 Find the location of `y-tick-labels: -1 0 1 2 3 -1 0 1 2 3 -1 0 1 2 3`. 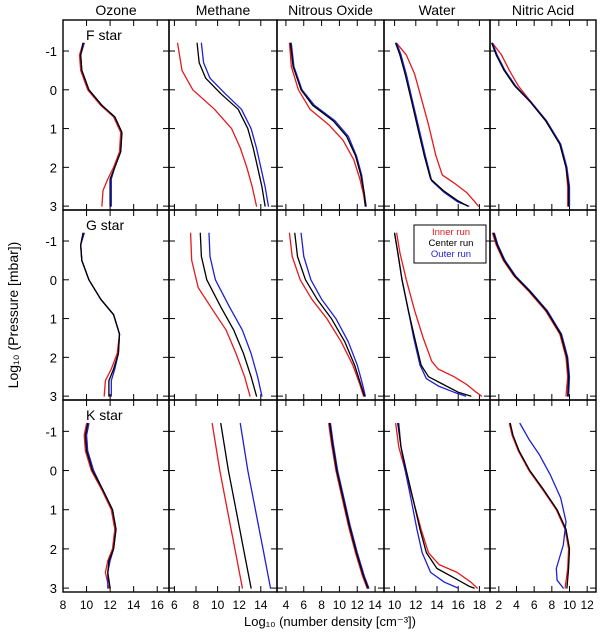

y-tick-labels: -1 0 1 2 3 -1 0 1 2 3 -1 0 1 2 3 is located at coordinates (51, 320).